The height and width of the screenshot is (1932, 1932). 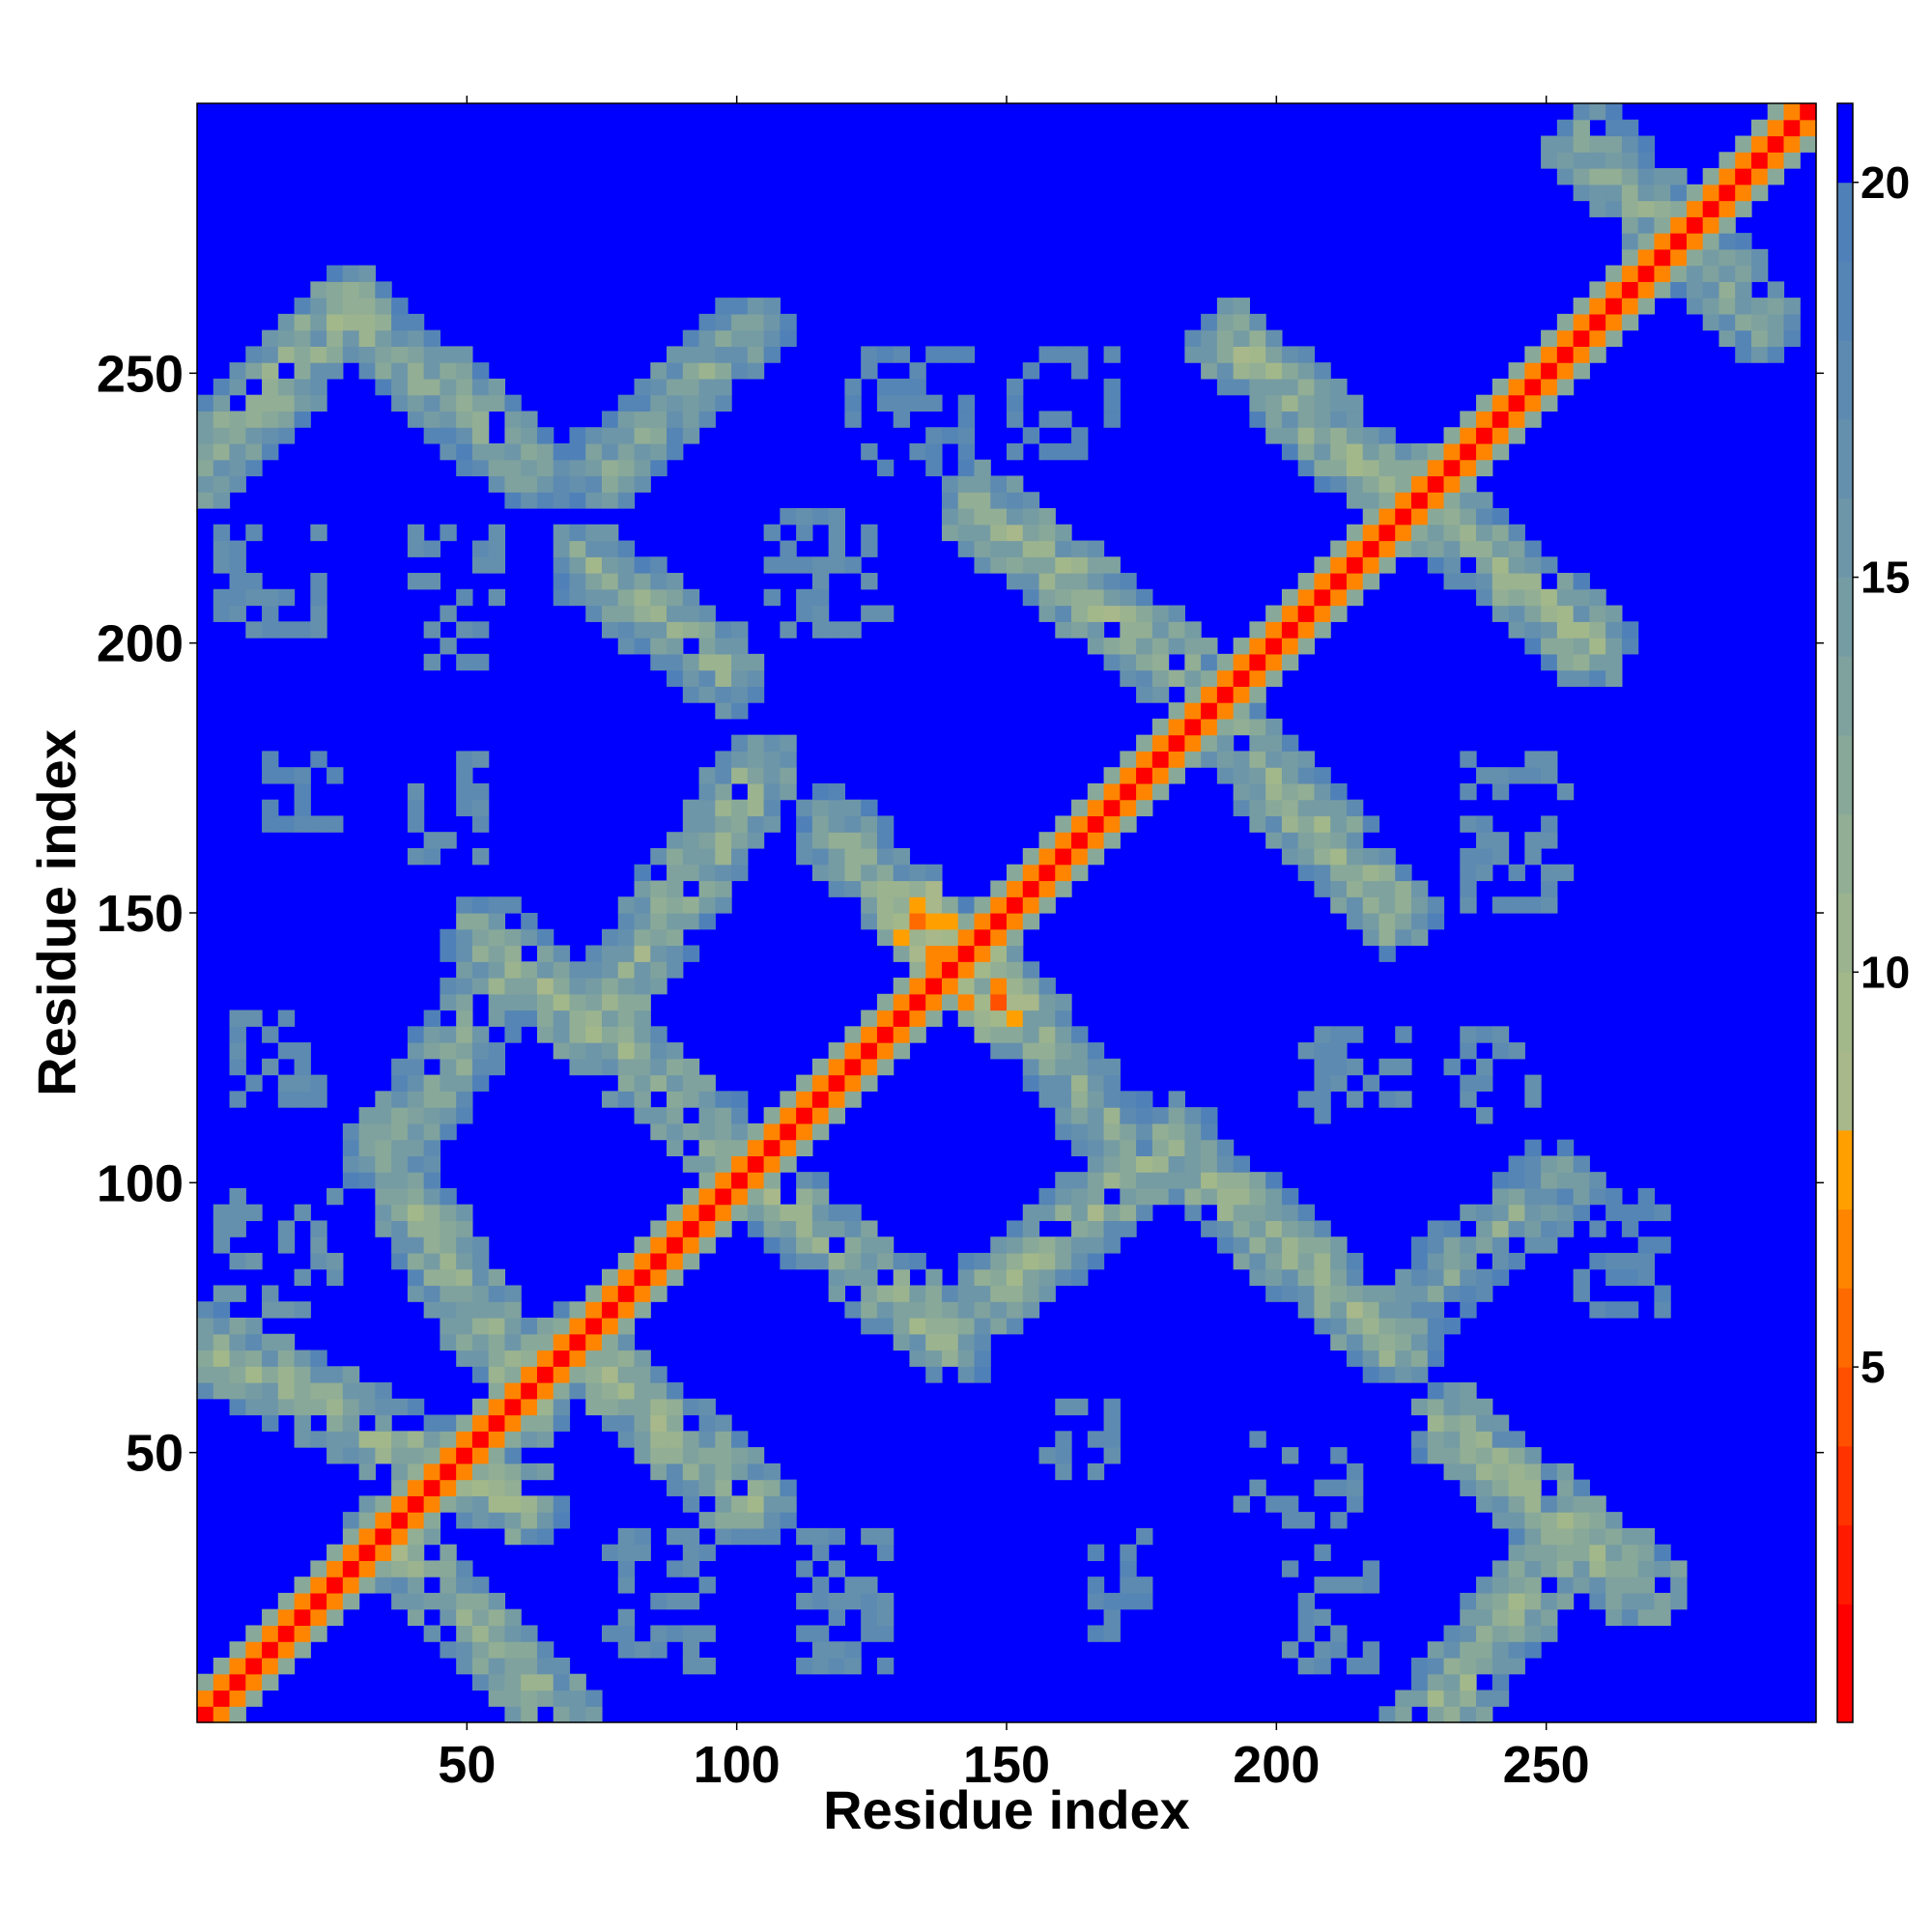 I want to click on y-tick-label: 200, so click(x=140, y=644).